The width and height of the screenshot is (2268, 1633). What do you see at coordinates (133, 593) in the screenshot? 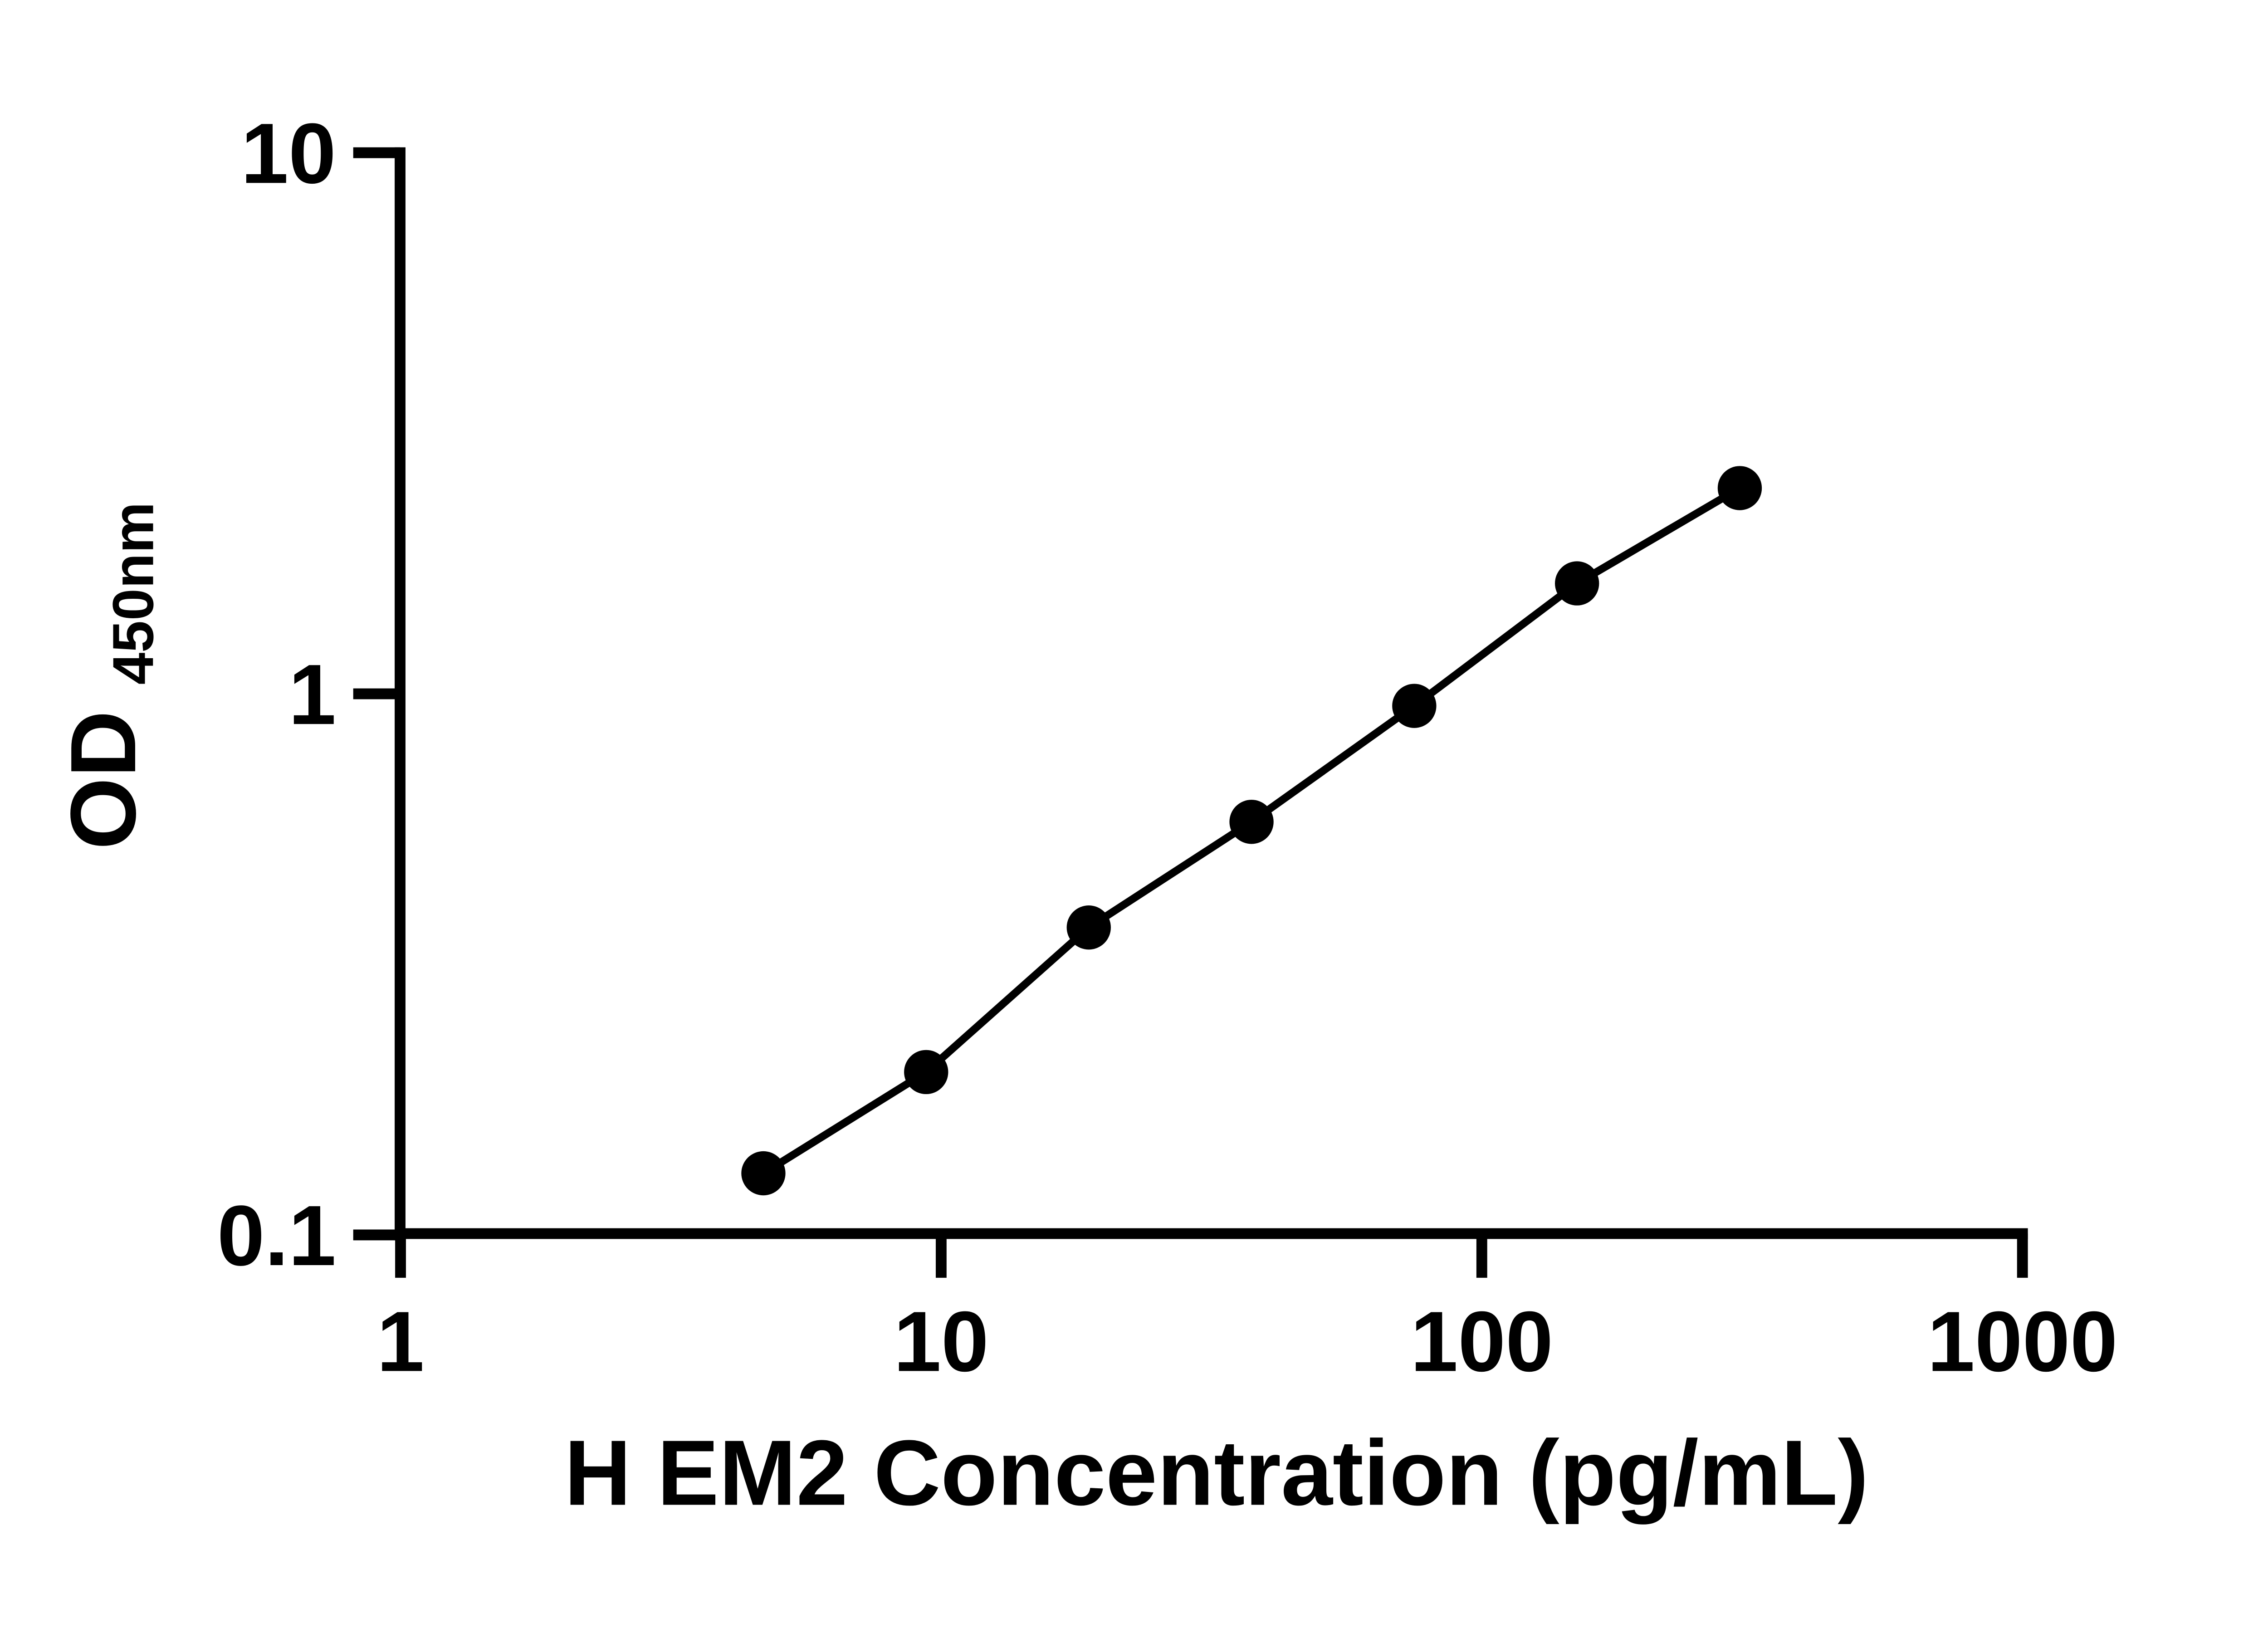
I see `y-axis-title-subscript: 450nm` at bounding box center [133, 593].